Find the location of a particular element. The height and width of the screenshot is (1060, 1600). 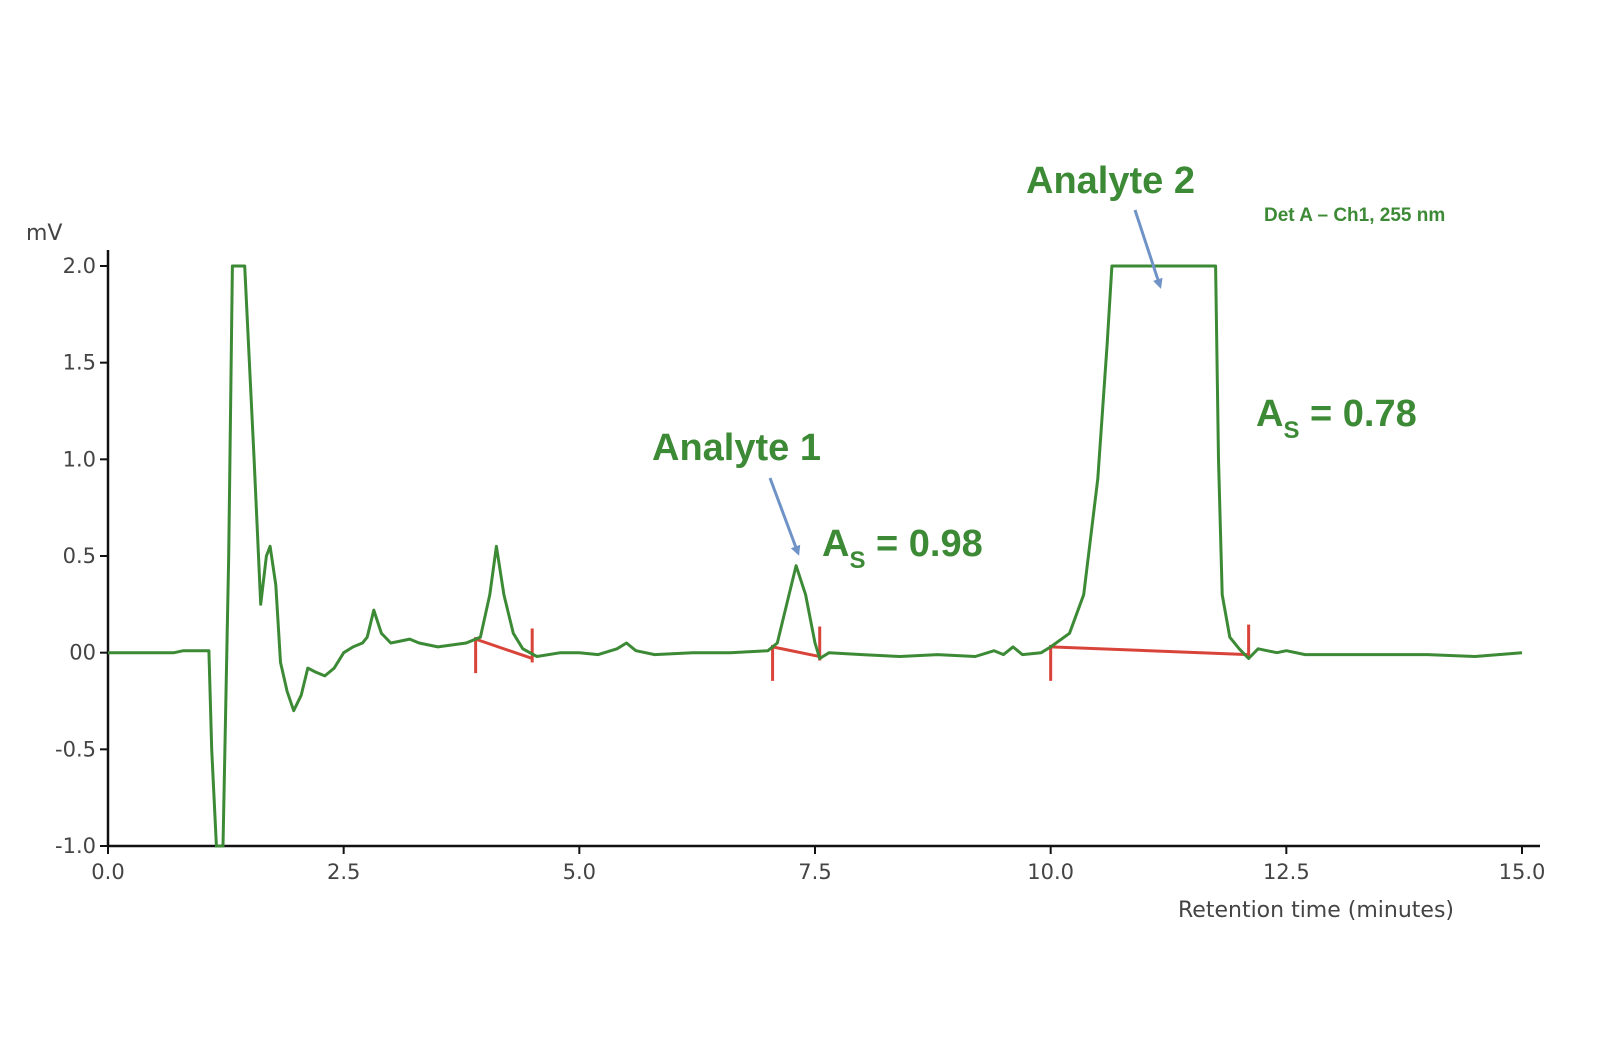

y-tick-label: -1.0 is located at coordinates (75, 846).